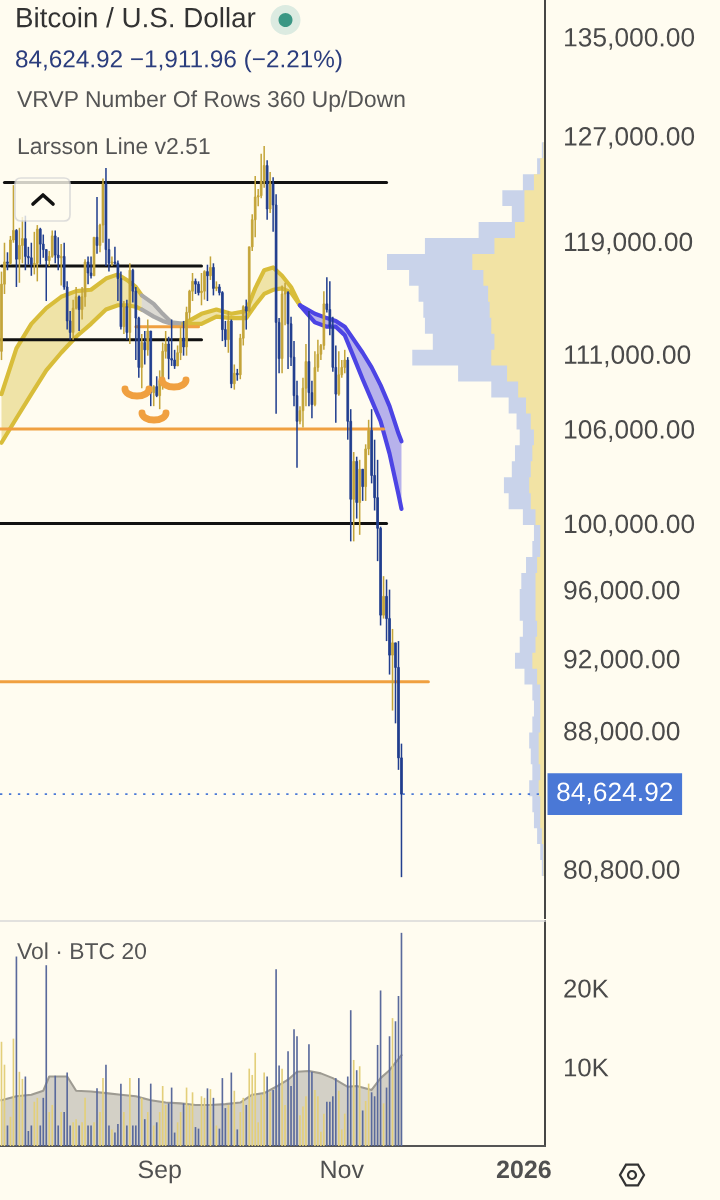 The image size is (720, 1200). What do you see at coordinates (82, 951) in the screenshot?
I see `text: Vol · BTC 20` at bounding box center [82, 951].